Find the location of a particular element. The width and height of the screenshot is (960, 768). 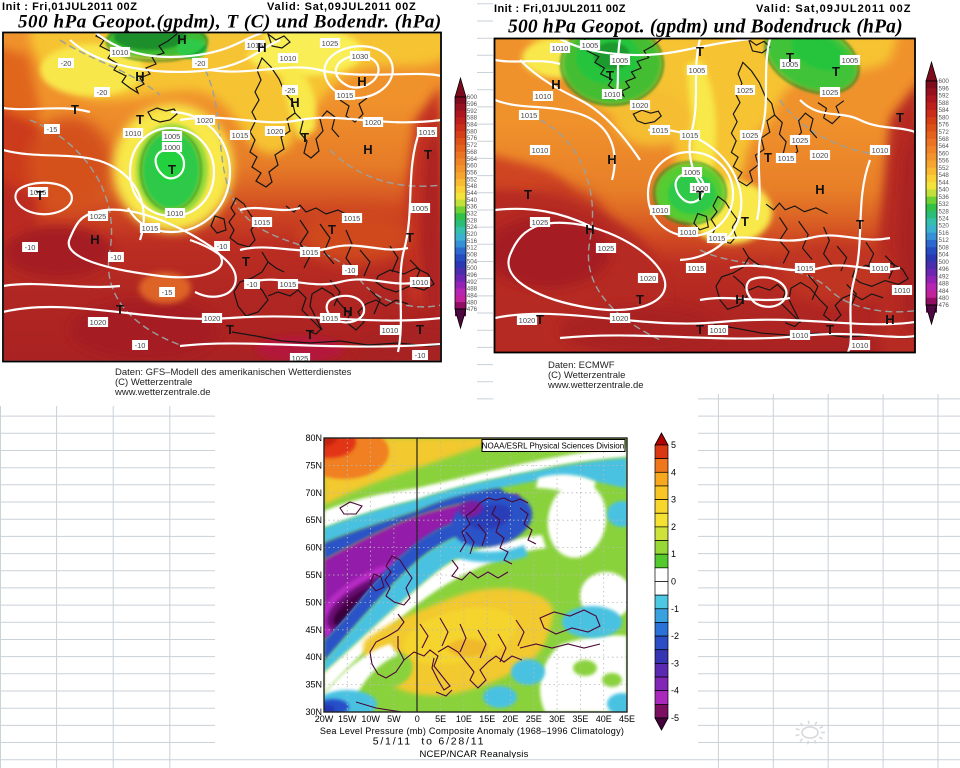

svg-text: 30N is located at coordinates (313, 712).